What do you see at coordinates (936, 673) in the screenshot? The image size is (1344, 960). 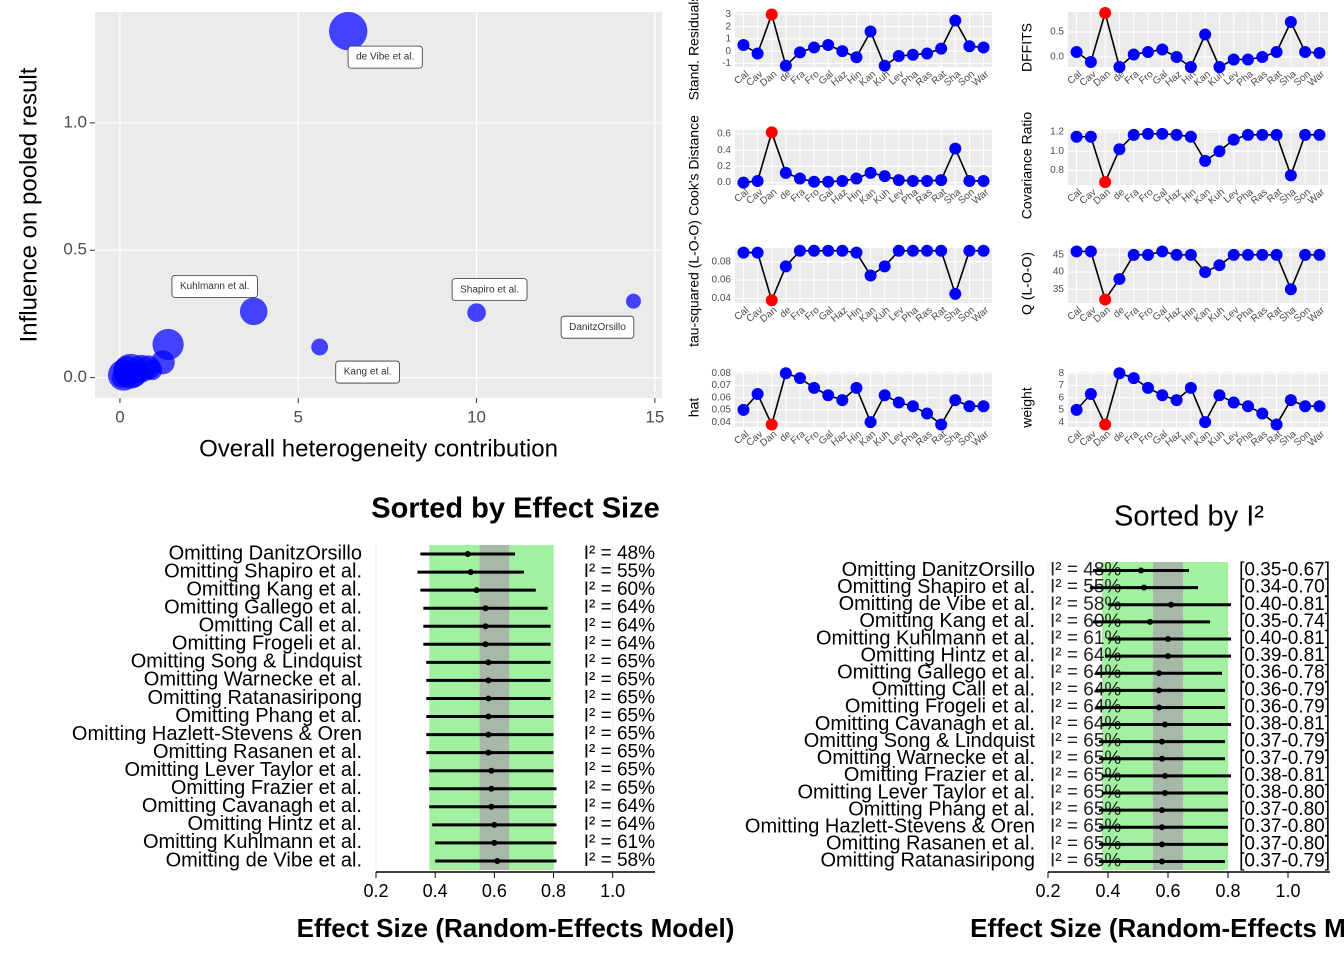 I see `row-label: Omitting Gallego et al.` at bounding box center [936, 673].